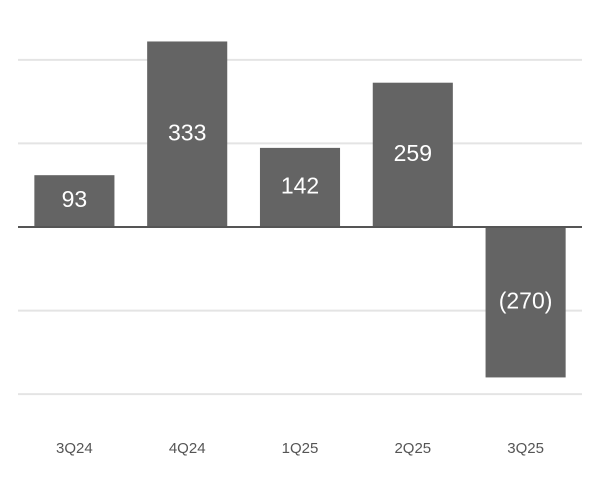 The height and width of the screenshot is (480, 600). I want to click on x-tick-label: 4Q24, so click(187, 448).